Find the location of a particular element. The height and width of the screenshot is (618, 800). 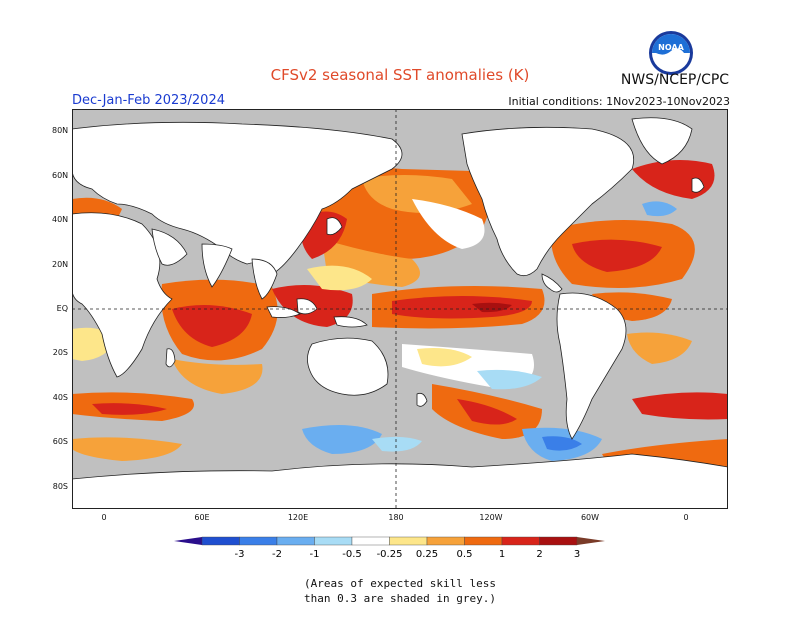

lon-label-4: 120W is located at coordinates (491, 517).